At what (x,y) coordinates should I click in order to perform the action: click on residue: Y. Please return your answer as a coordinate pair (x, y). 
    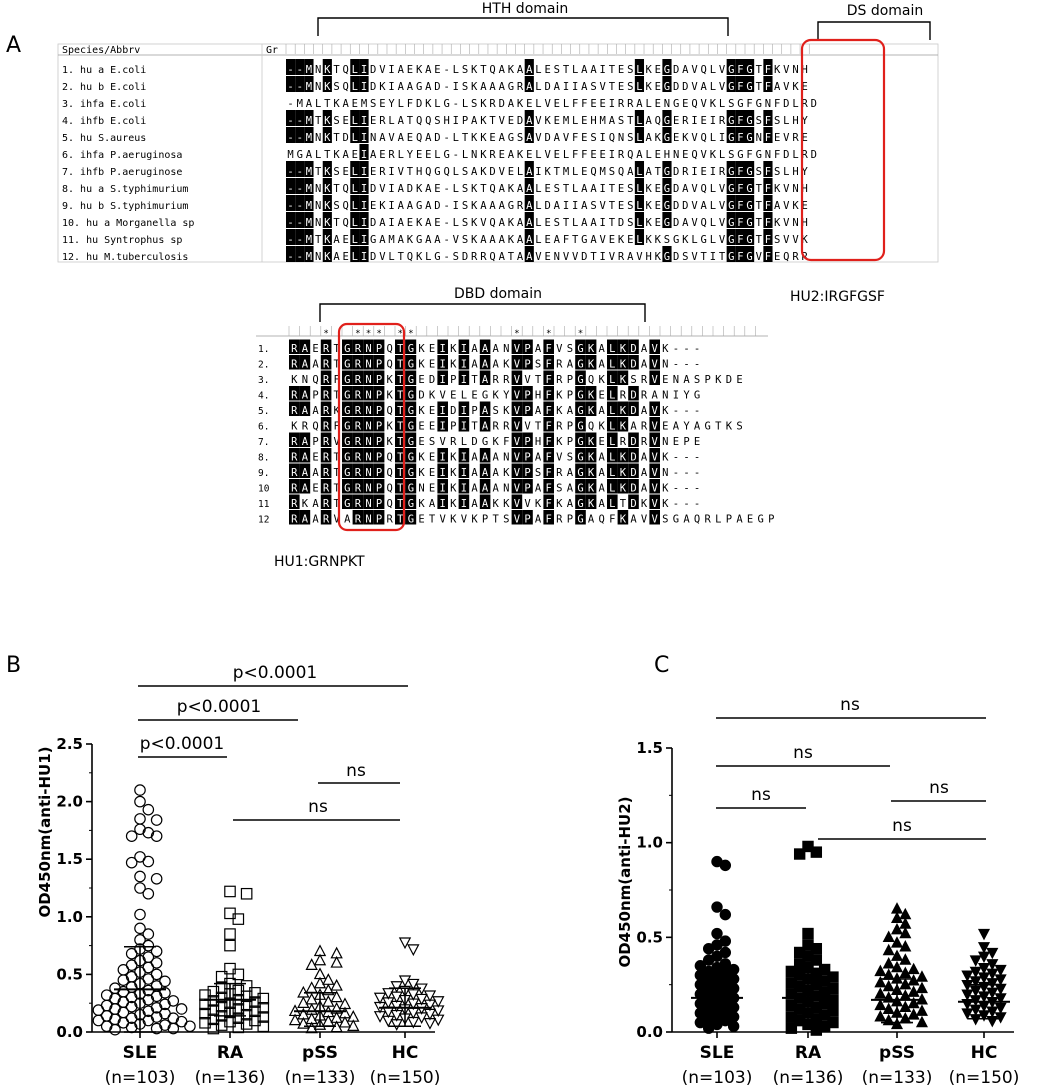
    Looking at the image, I should click on (686, 427).